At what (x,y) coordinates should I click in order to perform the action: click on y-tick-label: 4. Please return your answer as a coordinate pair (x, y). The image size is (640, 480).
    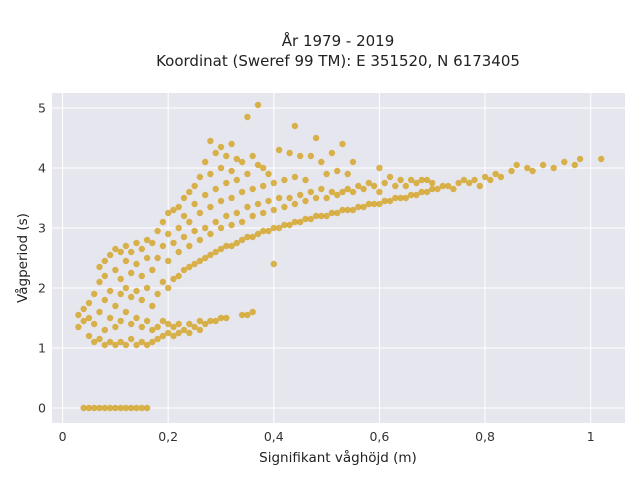
    Looking at the image, I should click on (42, 168).